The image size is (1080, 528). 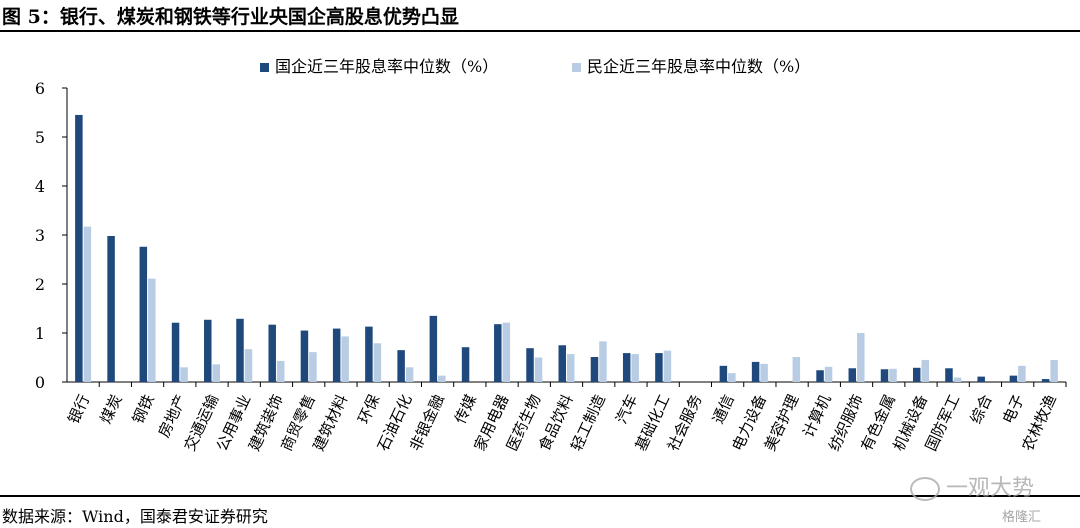 I want to click on legend-label-soe: 国企近三年股息率中位数（%）, so click(x=386, y=66).